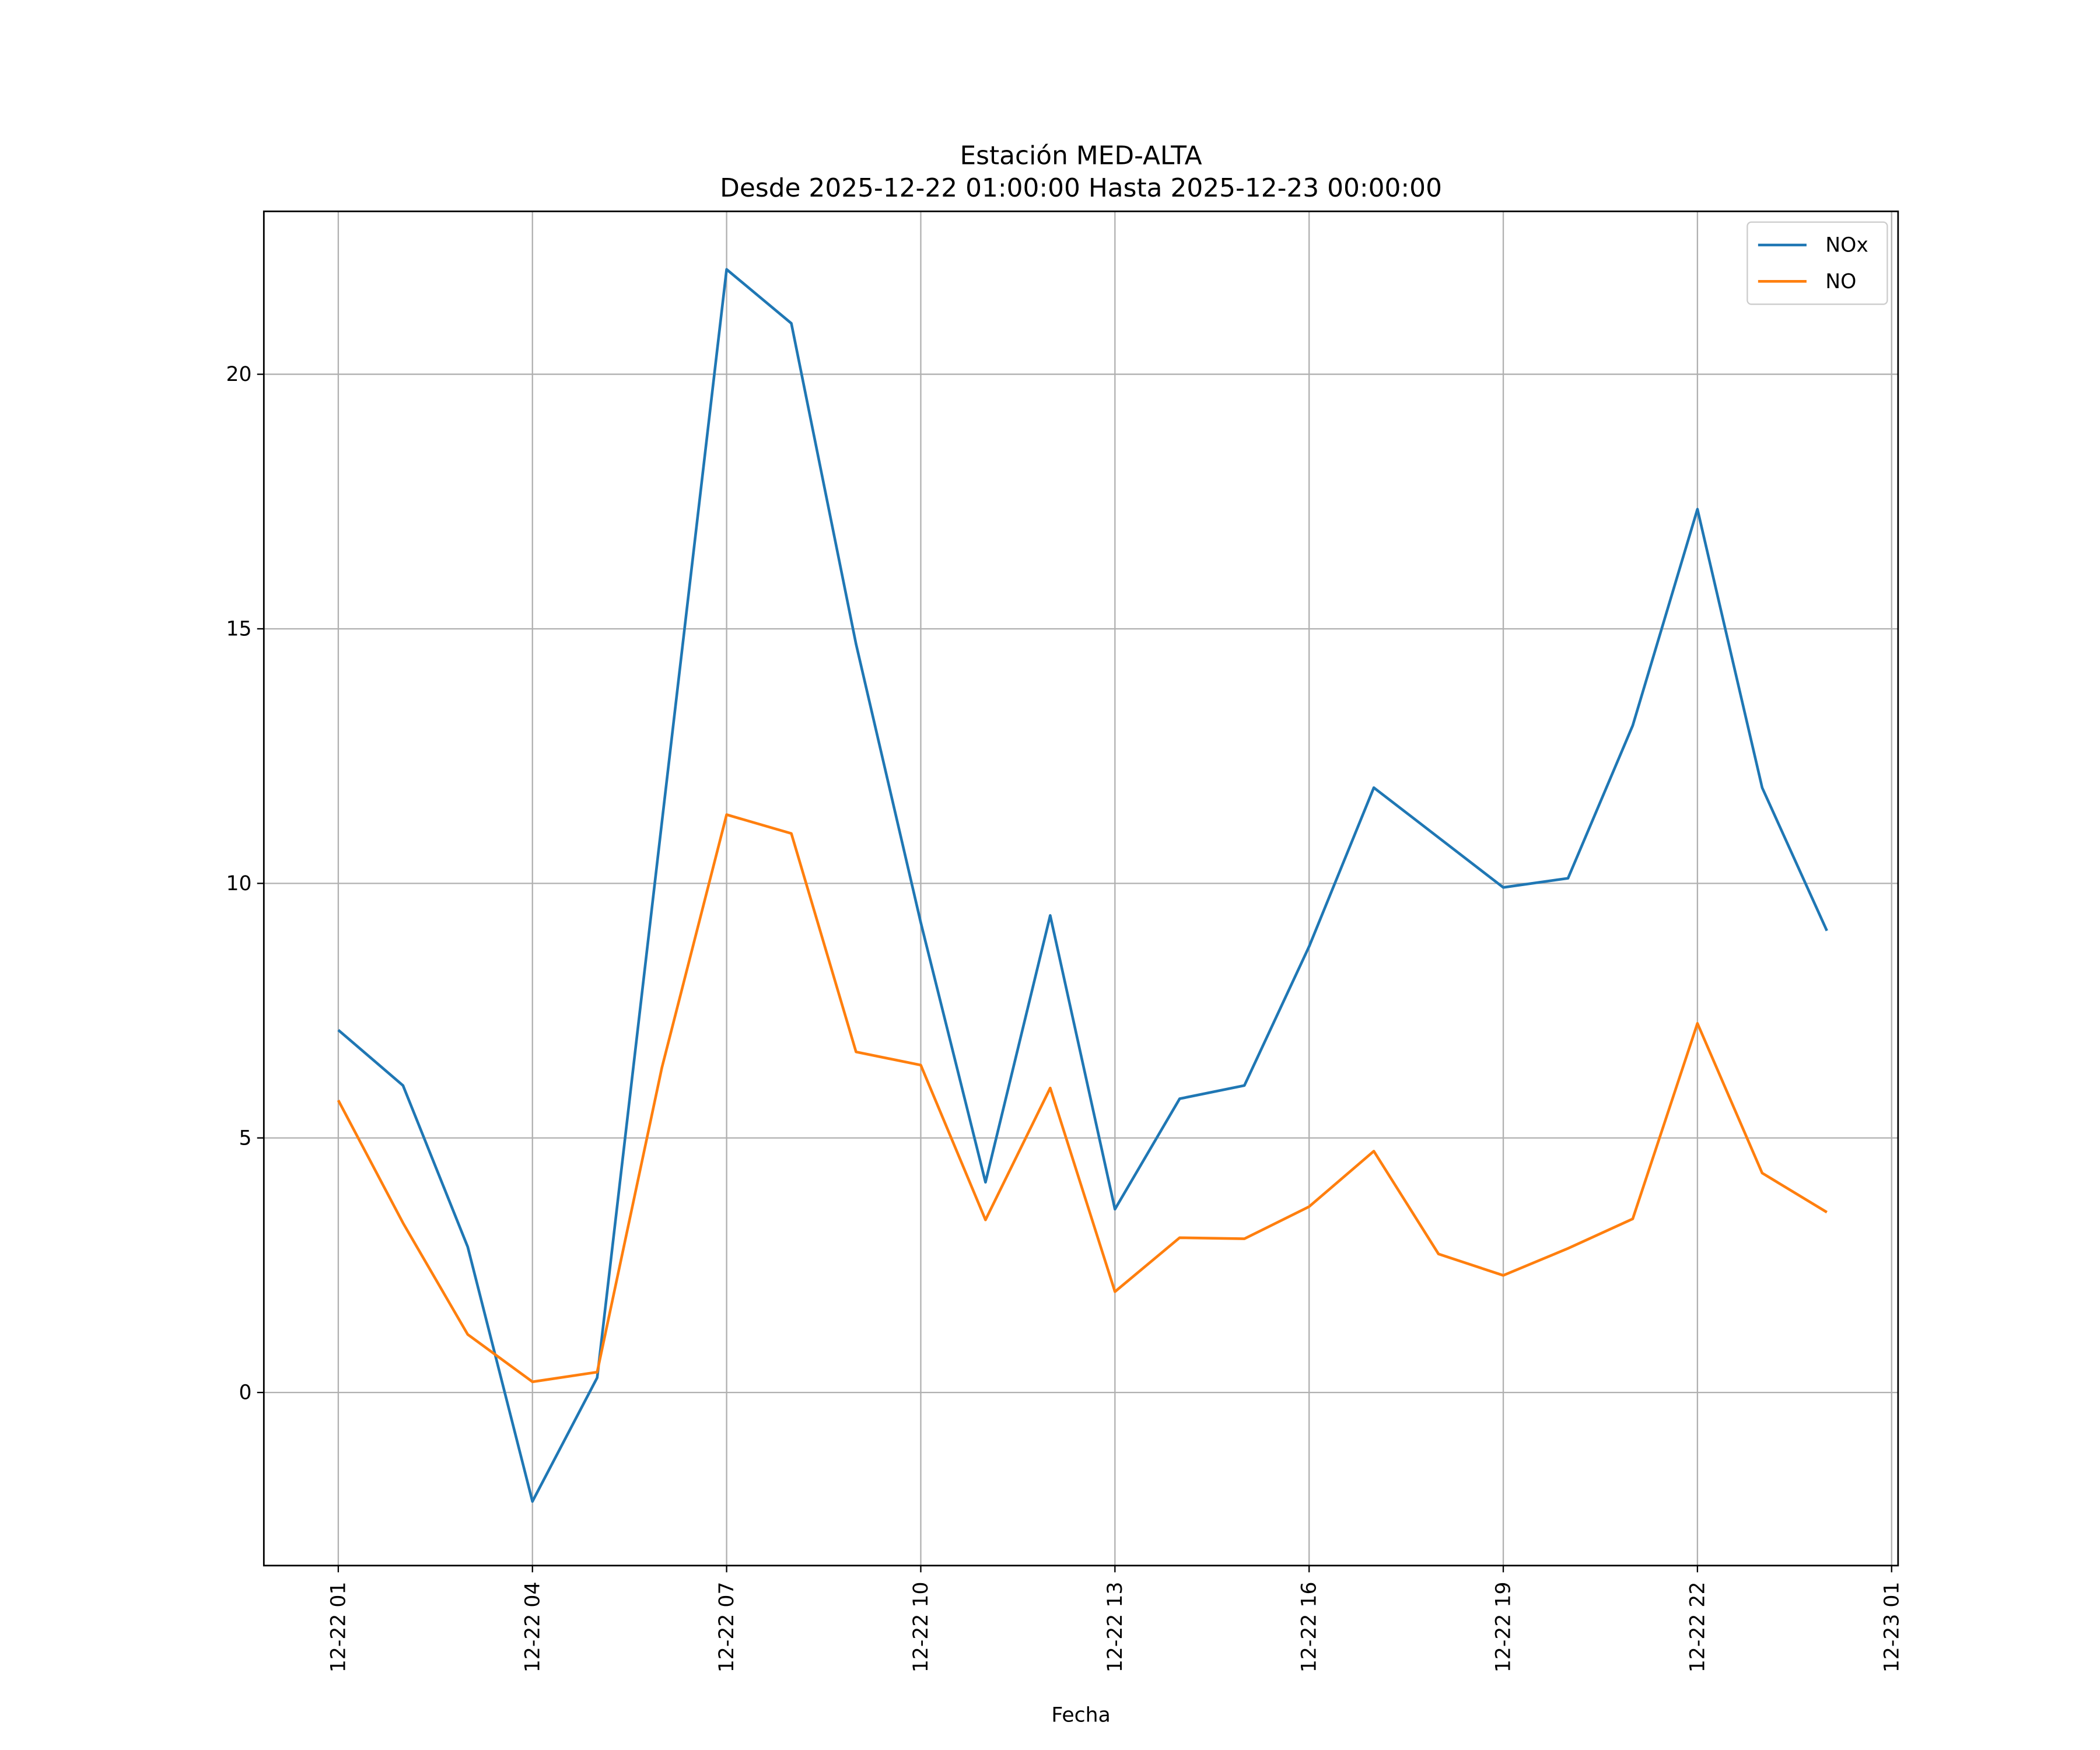 The image size is (2100, 1750). What do you see at coordinates (238, 883) in the screenshot?
I see `y-tick-label: 10` at bounding box center [238, 883].